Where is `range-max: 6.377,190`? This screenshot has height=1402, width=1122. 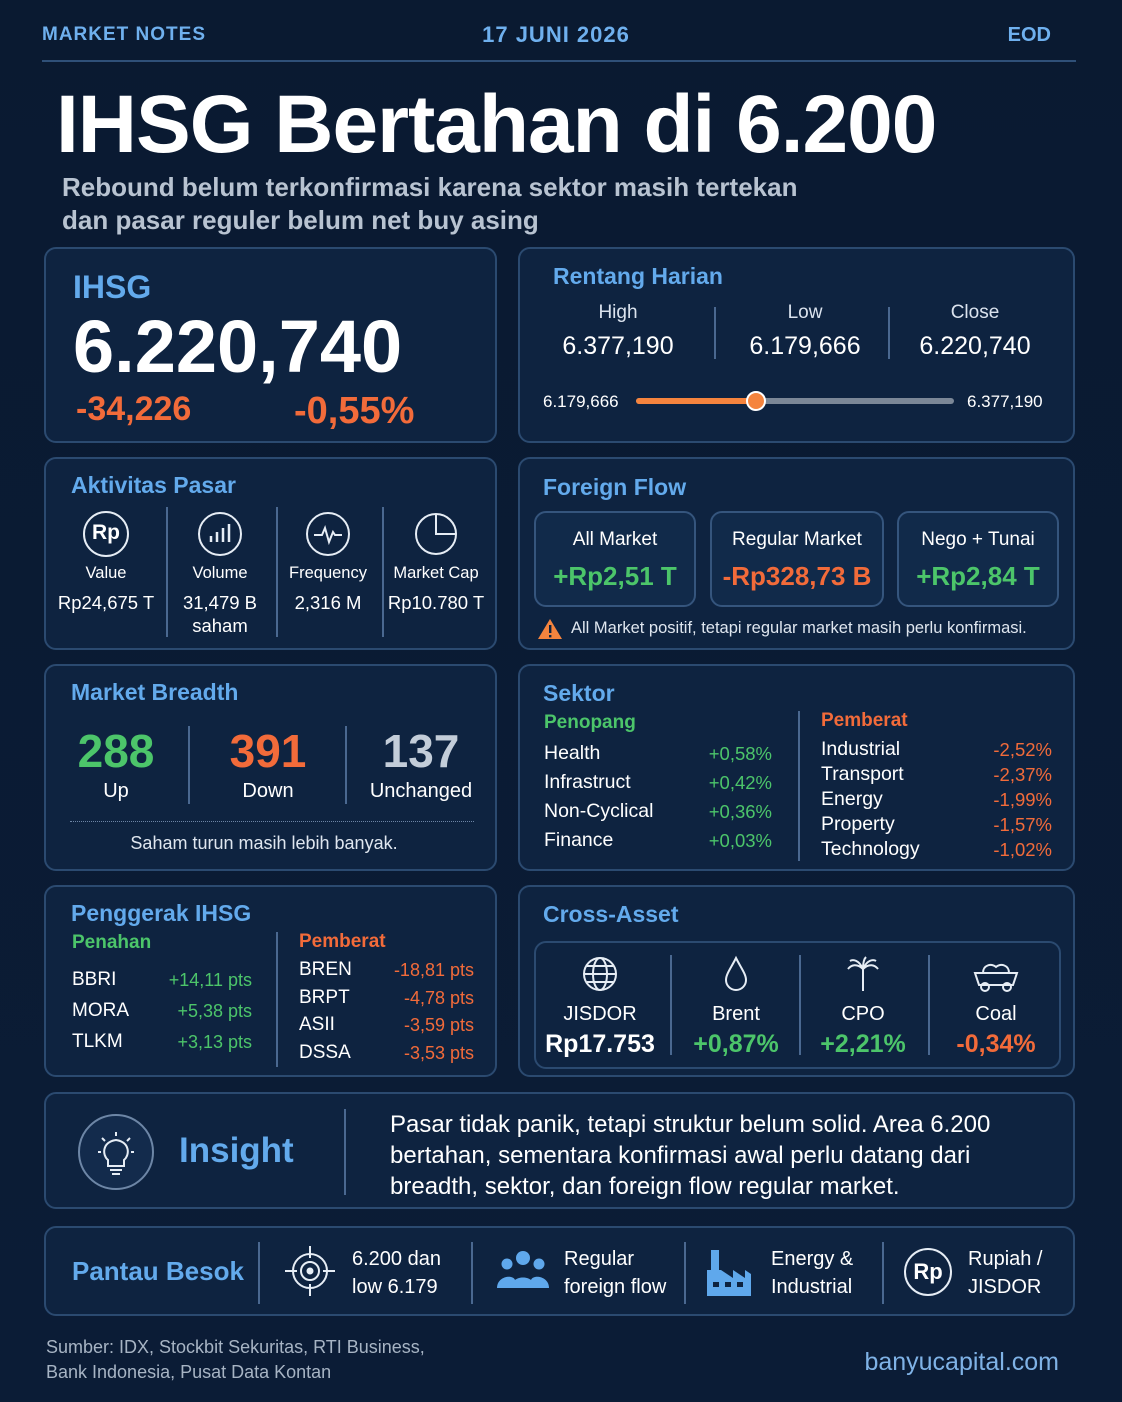 range-max: 6.377,190 is located at coordinates (1005, 401).